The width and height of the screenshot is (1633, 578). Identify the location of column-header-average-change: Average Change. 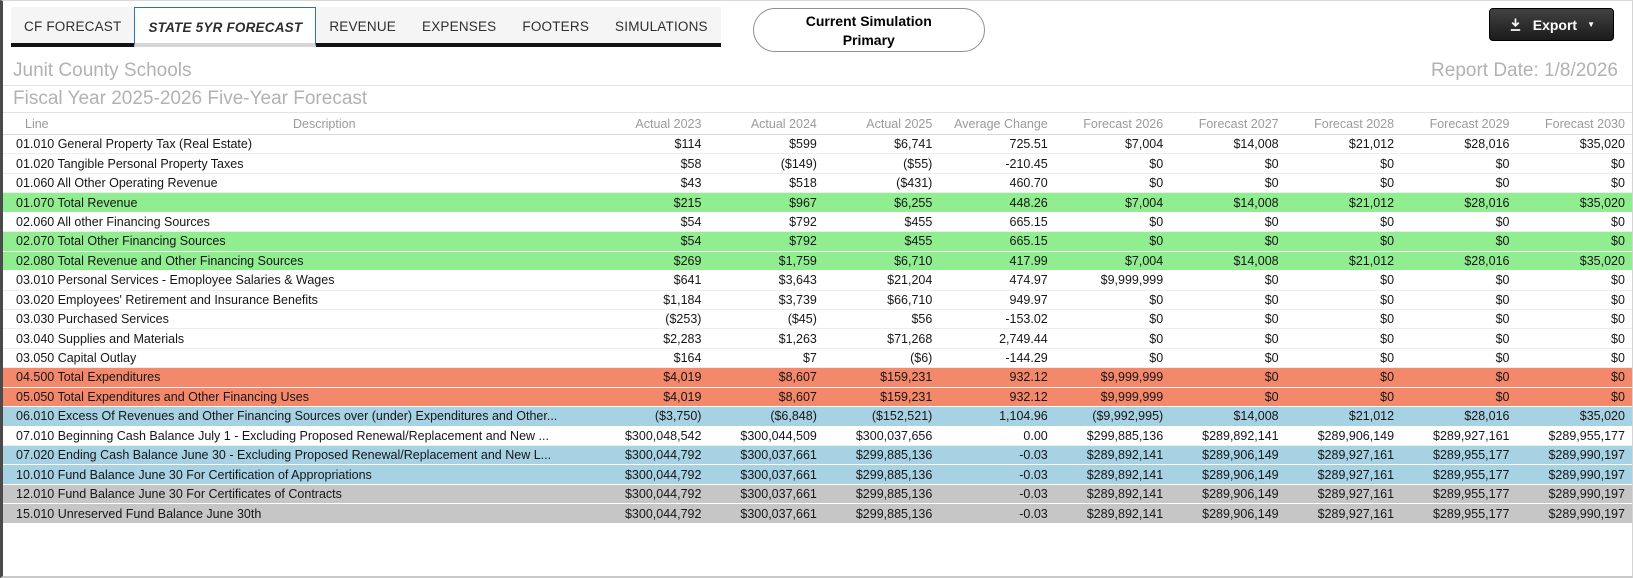
(1001, 123).